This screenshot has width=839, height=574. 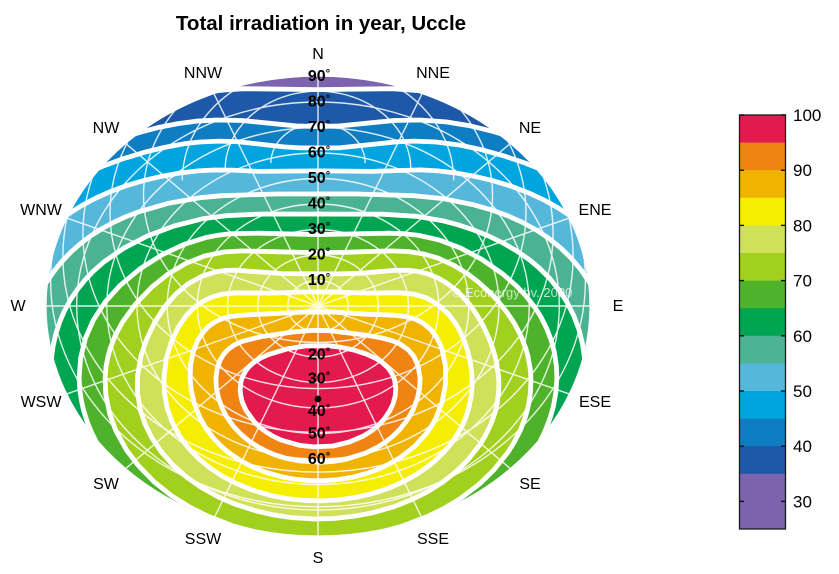 I want to click on svg-text: 30, so click(x=802, y=501).